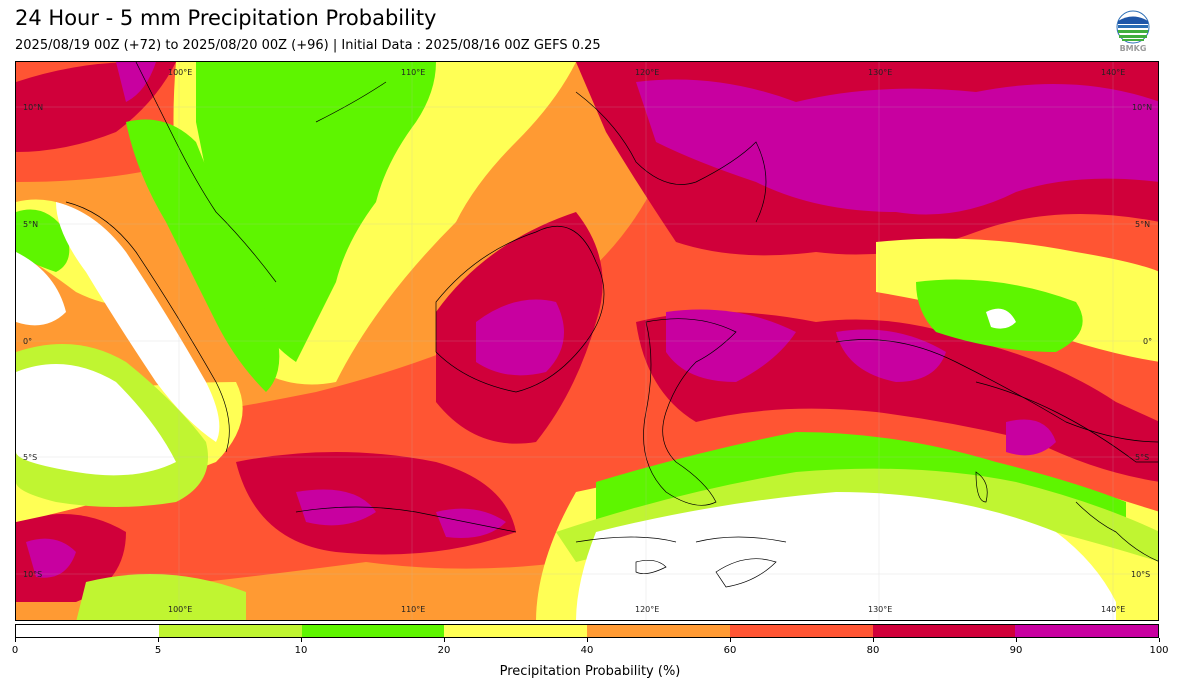  Describe the element at coordinates (590, 671) in the screenshot. I see `colorbar-label: Precipitation Probability (%)` at that location.